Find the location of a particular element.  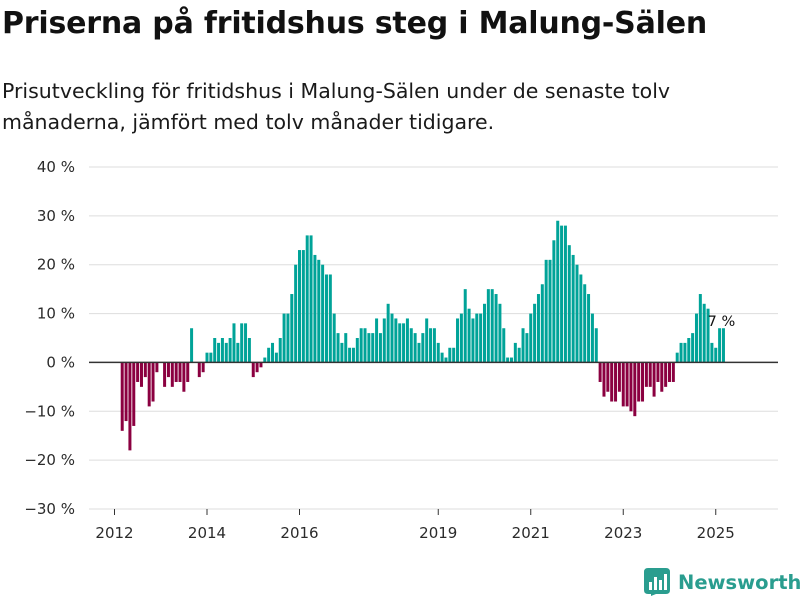

x-tick-label: 2014 is located at coordinates (207, 533).